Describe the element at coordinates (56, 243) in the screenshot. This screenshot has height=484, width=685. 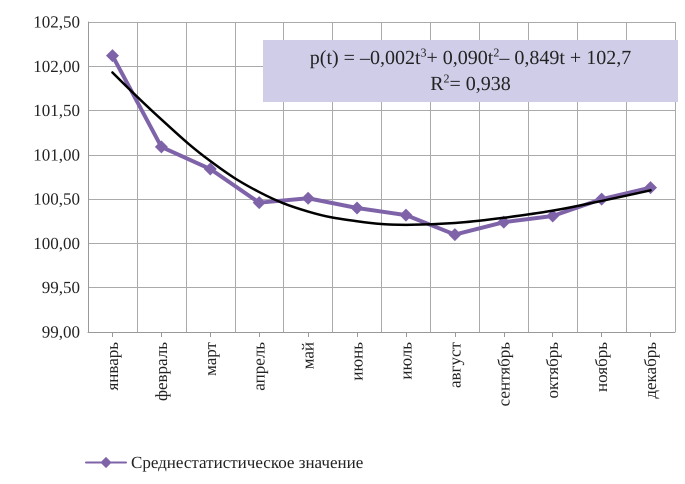
I see `y-tick-label: 100,00` at that location.